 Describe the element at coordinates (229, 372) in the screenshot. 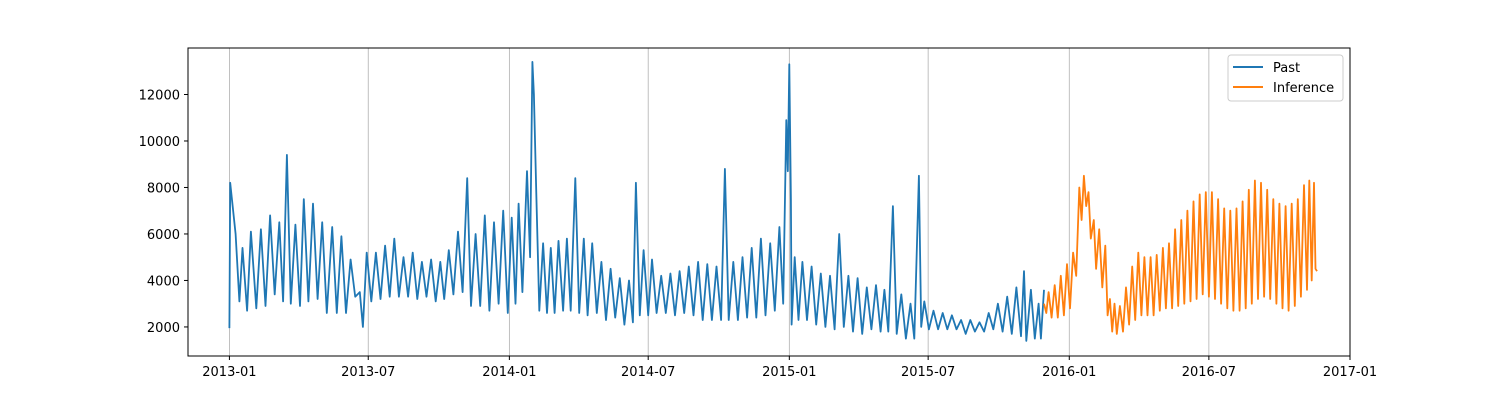

I see `x-tick-label: 2013-01` at that location.